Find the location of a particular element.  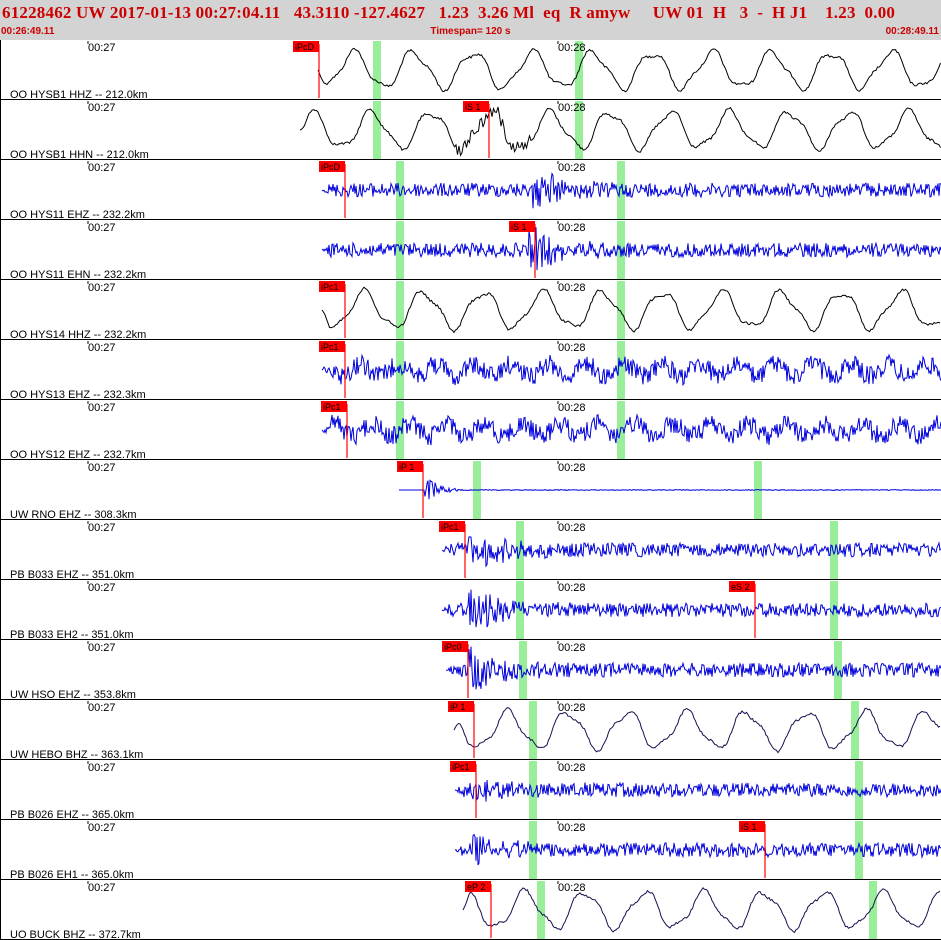

pick-label: eP 2 is located at coordinates (476, 887).